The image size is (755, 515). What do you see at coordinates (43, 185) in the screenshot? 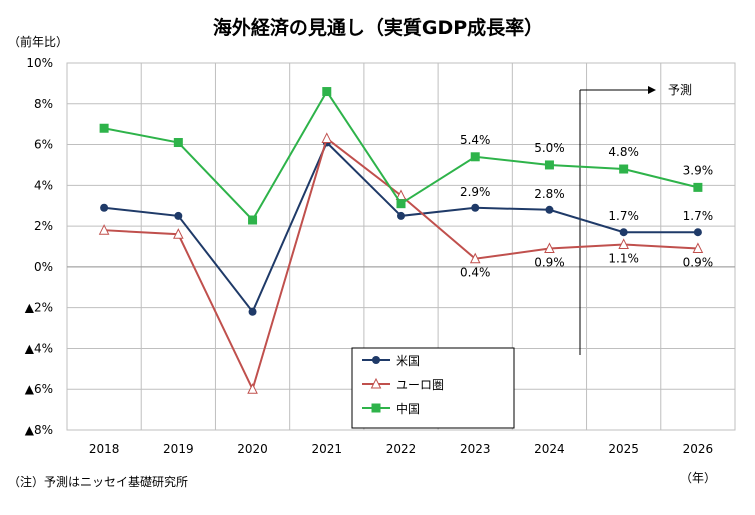
I see `y-tick-label: 4%` at bounding box center [43, 185].